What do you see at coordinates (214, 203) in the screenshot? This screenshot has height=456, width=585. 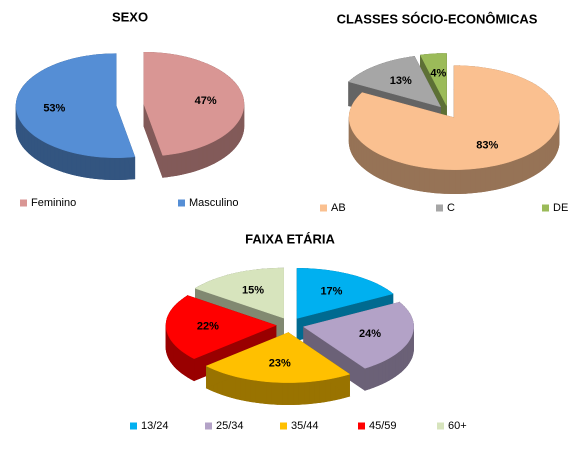 I see `legend-label: Masculino` at bounding box center [214, 203].